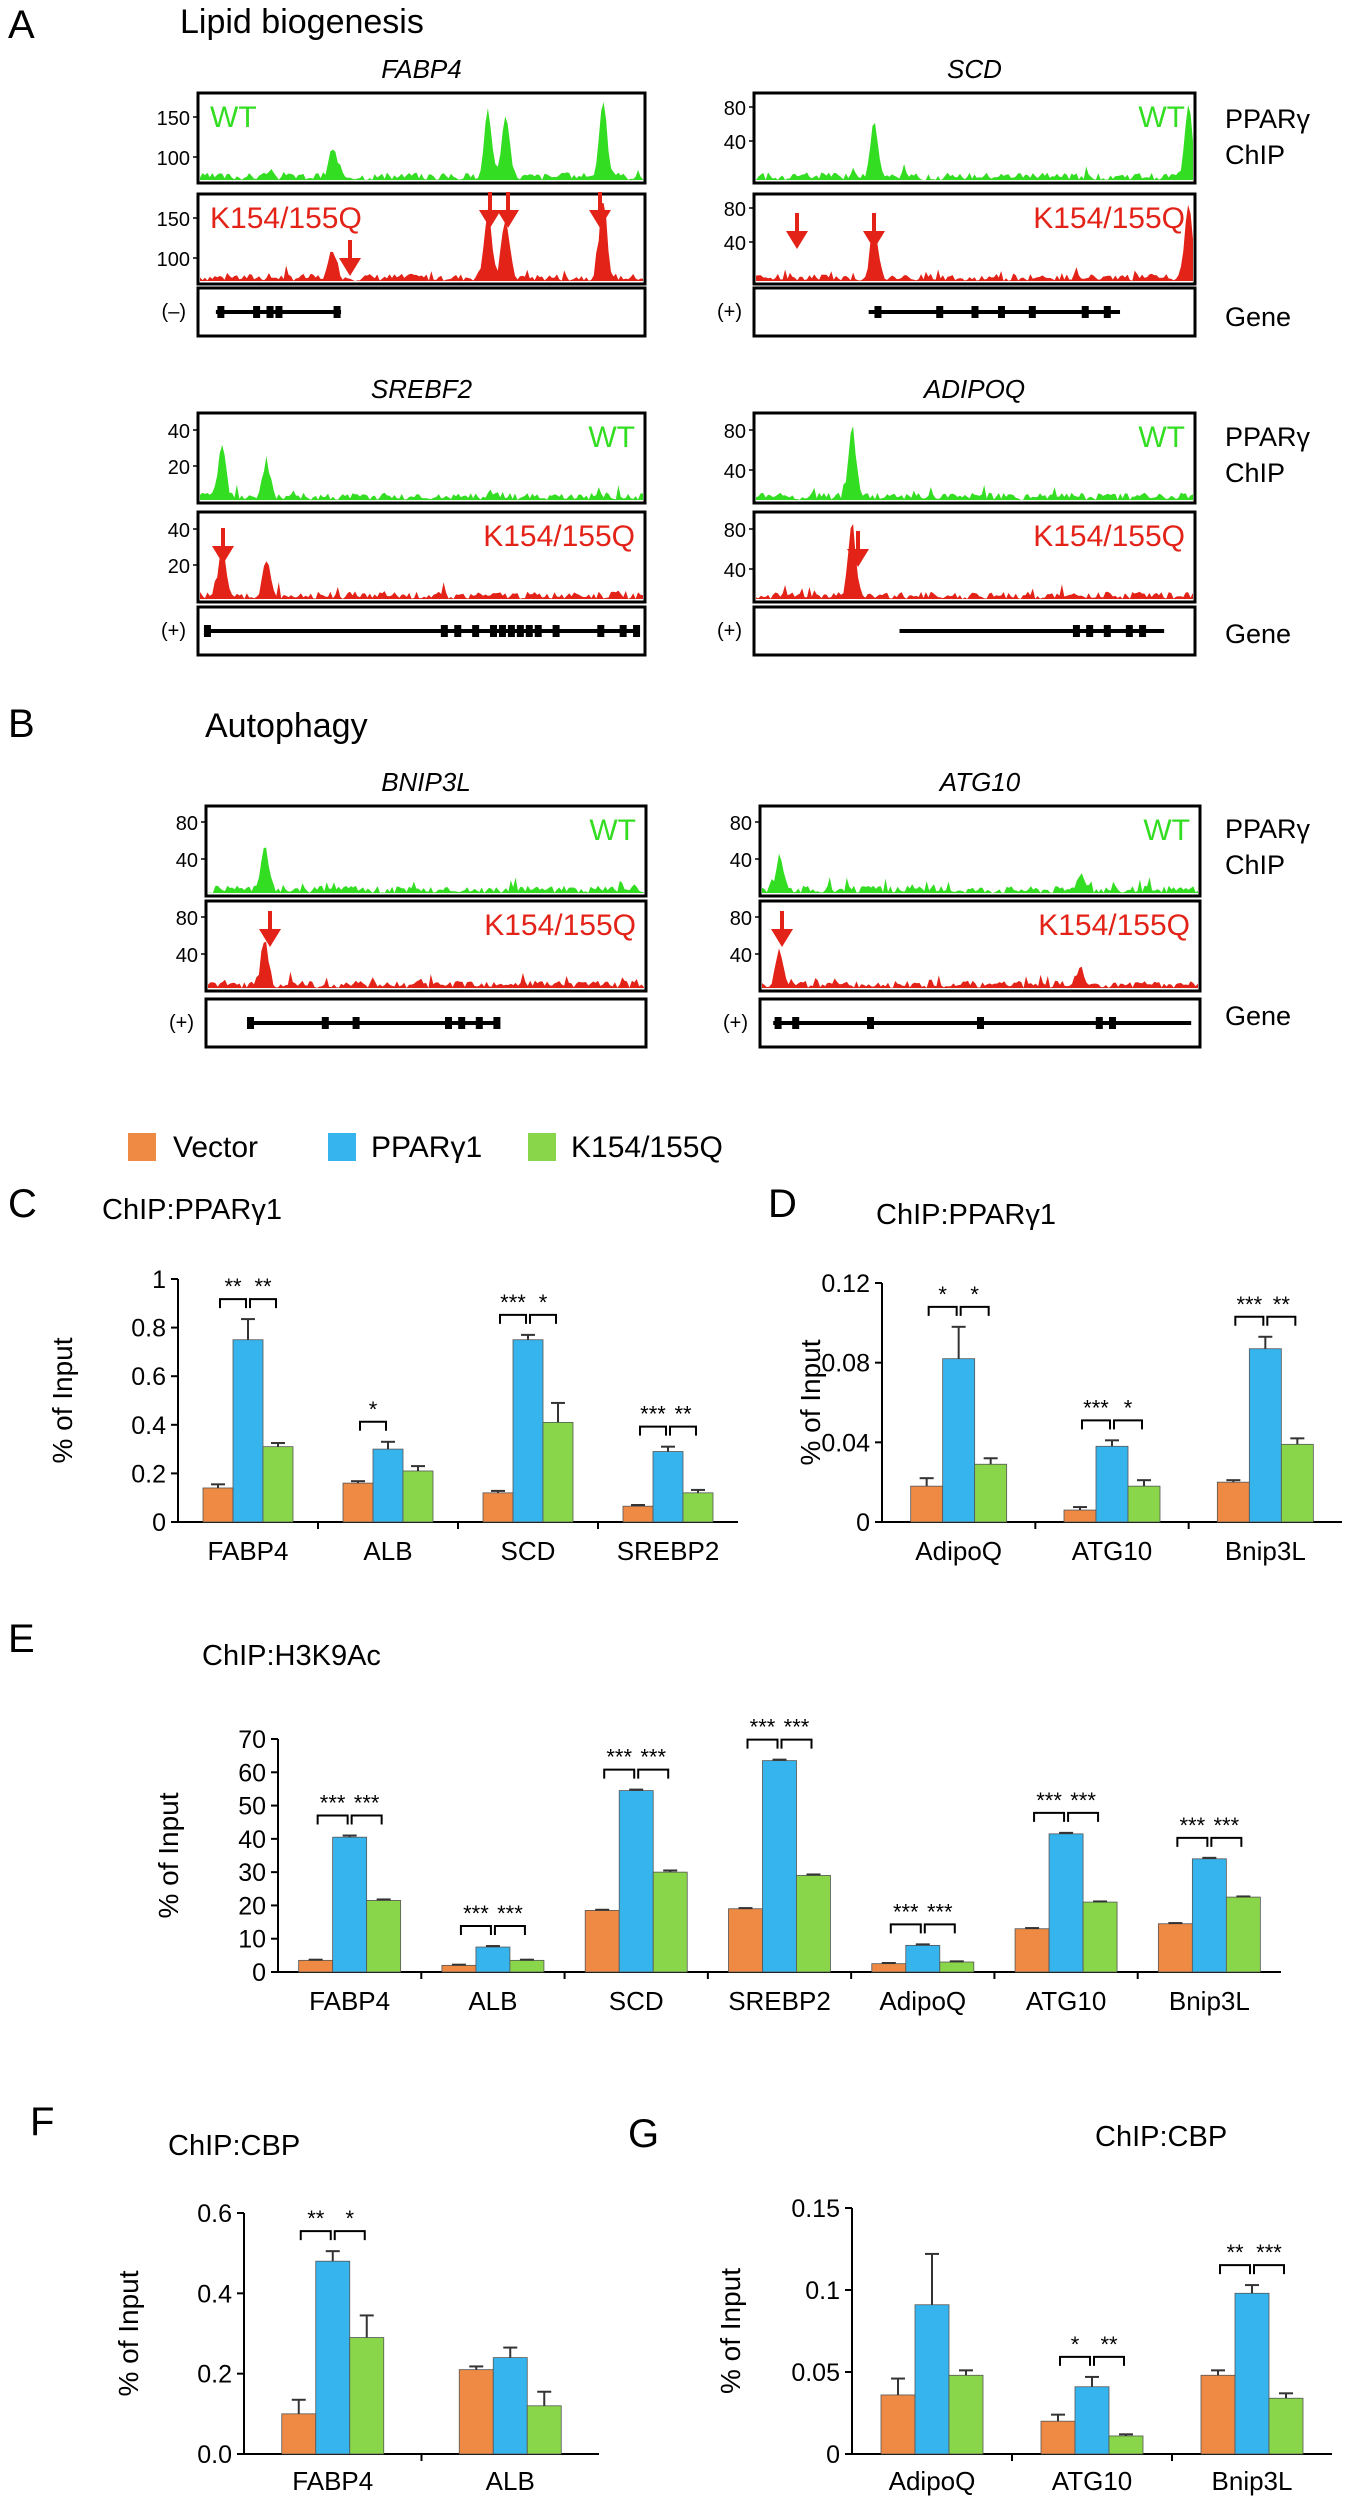  I want to click on significance-label: *, so click(1128, 1407).